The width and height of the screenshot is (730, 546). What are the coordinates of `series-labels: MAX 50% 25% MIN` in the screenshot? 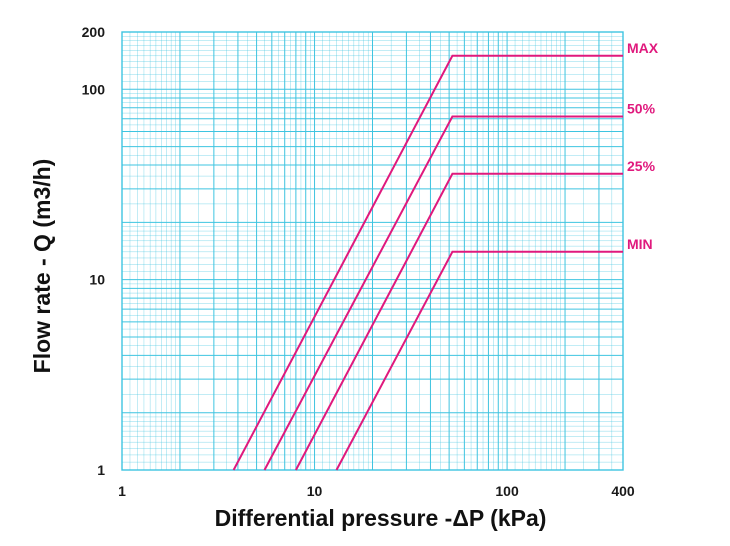 It's located at (643, 146).